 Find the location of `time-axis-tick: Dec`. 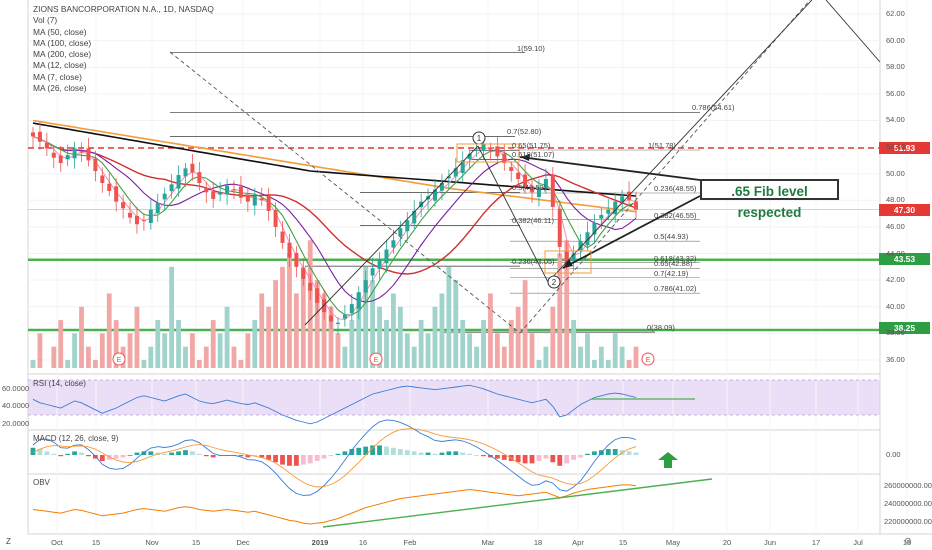

time-axis-tick: Dec is located at coordinates (243, 542).